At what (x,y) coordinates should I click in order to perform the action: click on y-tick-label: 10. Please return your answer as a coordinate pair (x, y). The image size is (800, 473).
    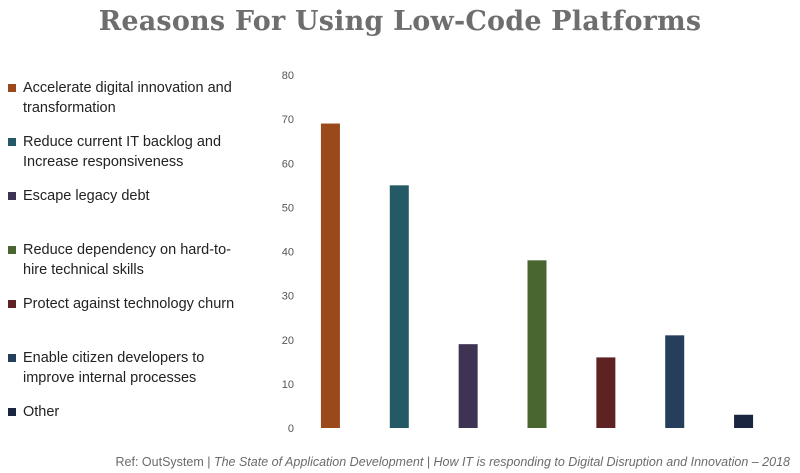
    Looking at the image, I should click on (288, 385).